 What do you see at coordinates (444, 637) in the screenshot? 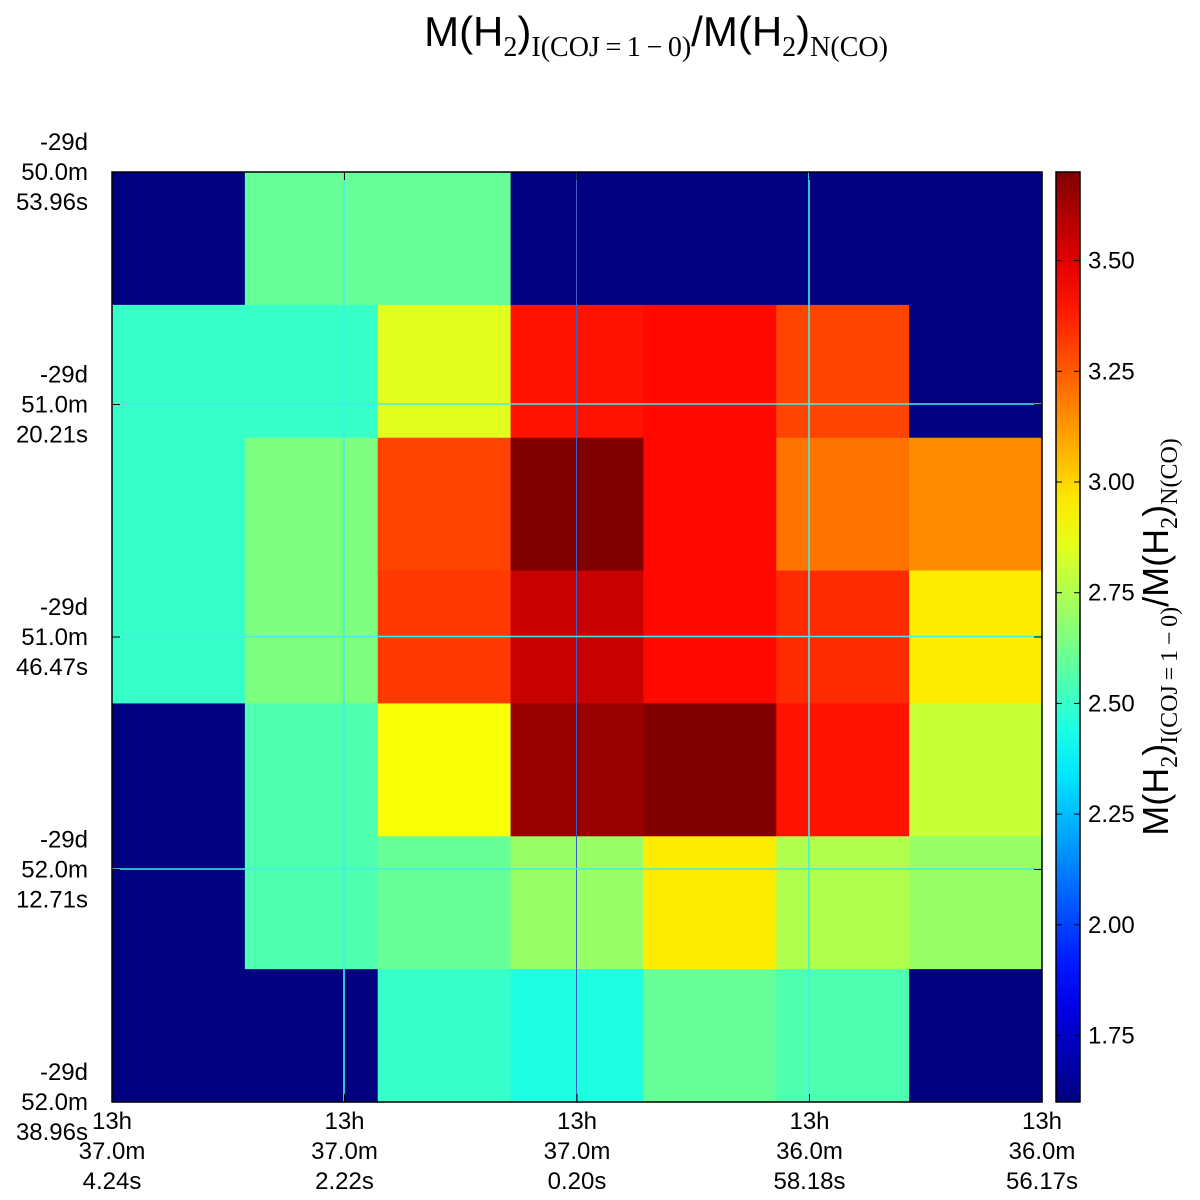
I see `heatmap-cell-r3-c2` at bounding box center [444, 637].